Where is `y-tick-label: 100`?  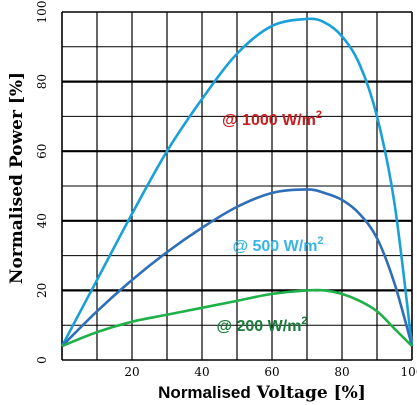 y-tick-label: 100 is located at coordinates (42, 12).